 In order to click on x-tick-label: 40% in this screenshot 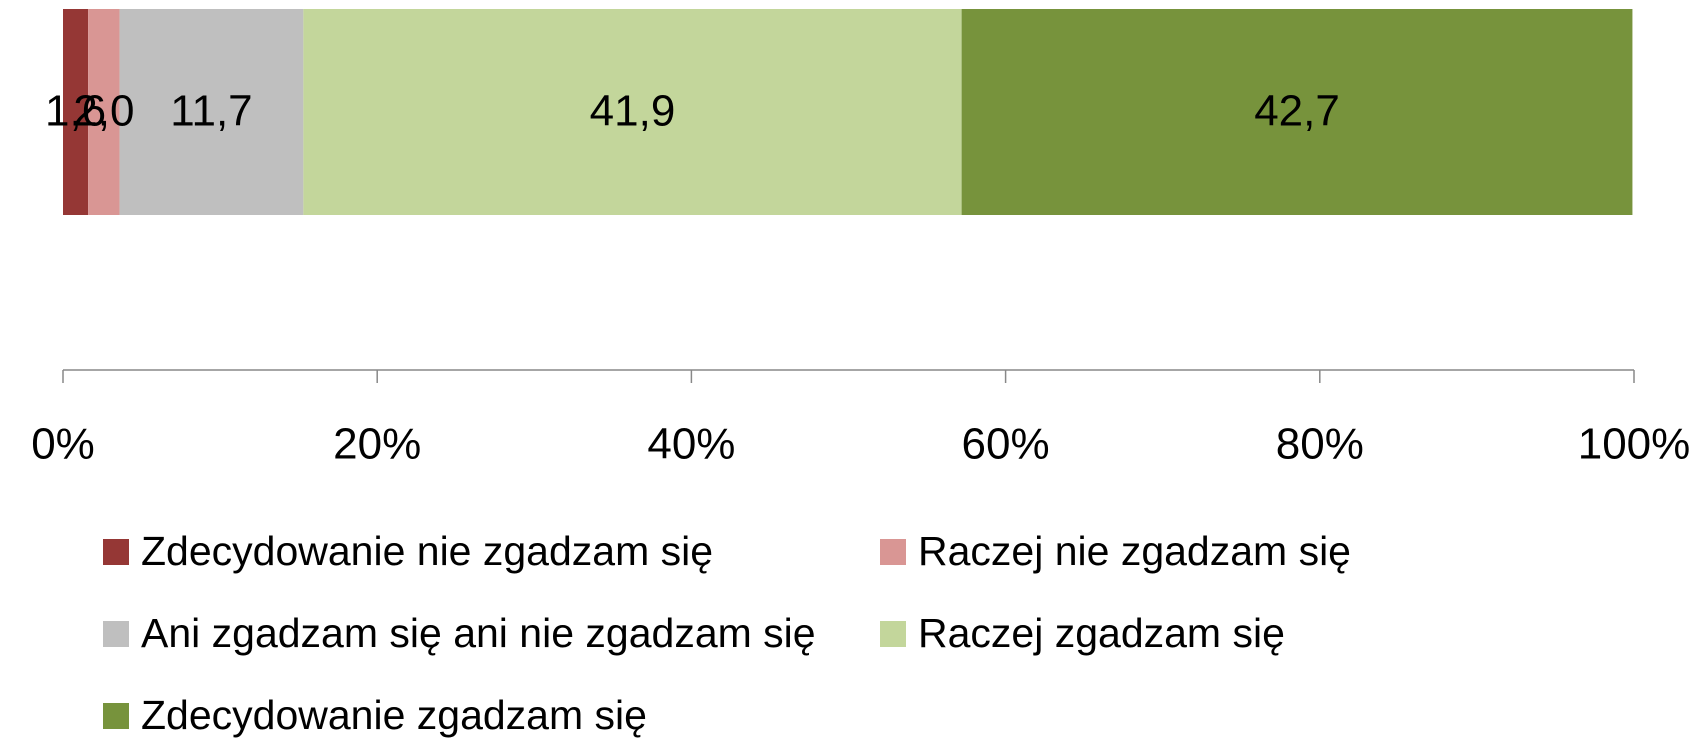, I will do `click(691, 444)`.